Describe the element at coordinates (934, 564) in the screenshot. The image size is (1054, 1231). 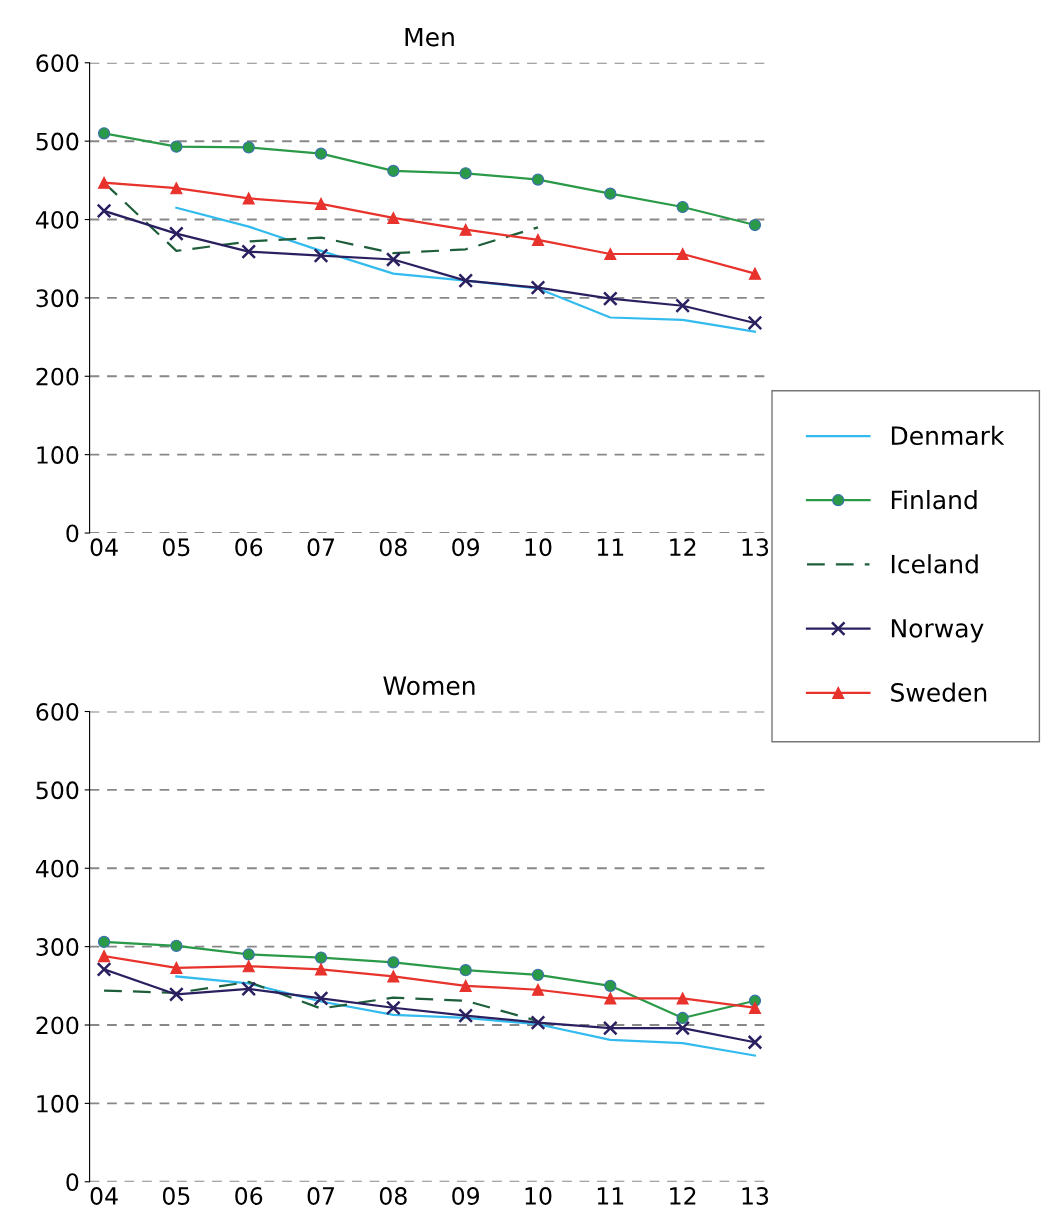
I see `legend-label: Iceland` at that location.